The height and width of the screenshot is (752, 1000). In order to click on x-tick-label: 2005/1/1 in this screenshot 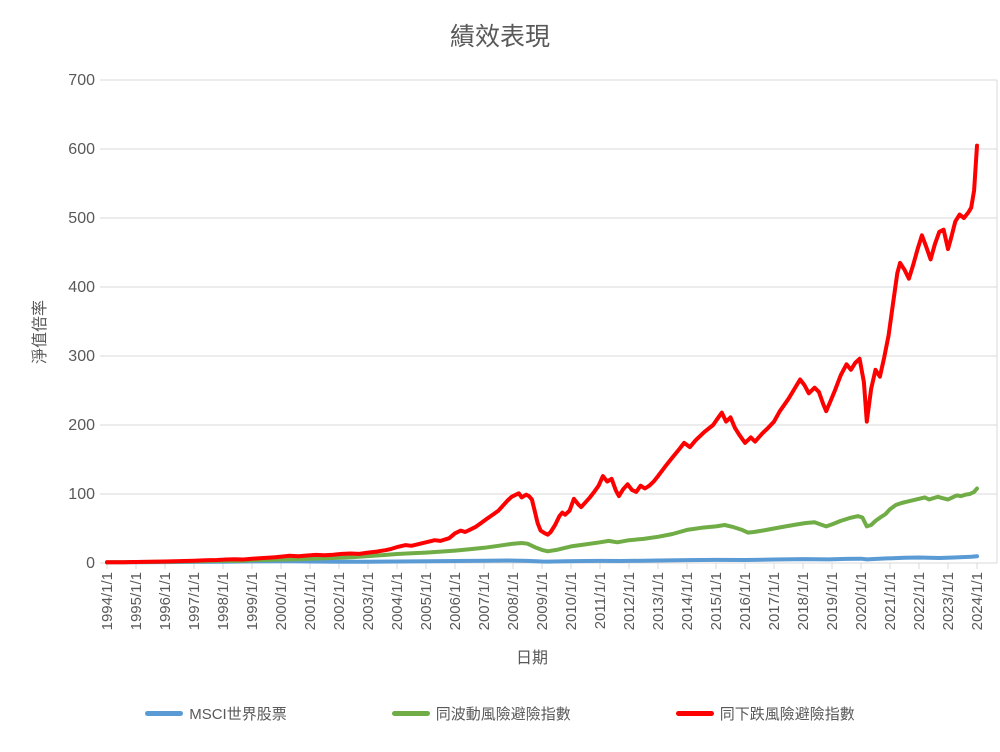, I will do `click(426, 601)`.